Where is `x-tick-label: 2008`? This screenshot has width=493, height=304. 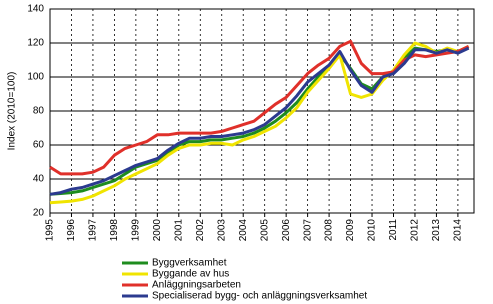
x-tick-label: 2008 is located at coordinates (329, 230).